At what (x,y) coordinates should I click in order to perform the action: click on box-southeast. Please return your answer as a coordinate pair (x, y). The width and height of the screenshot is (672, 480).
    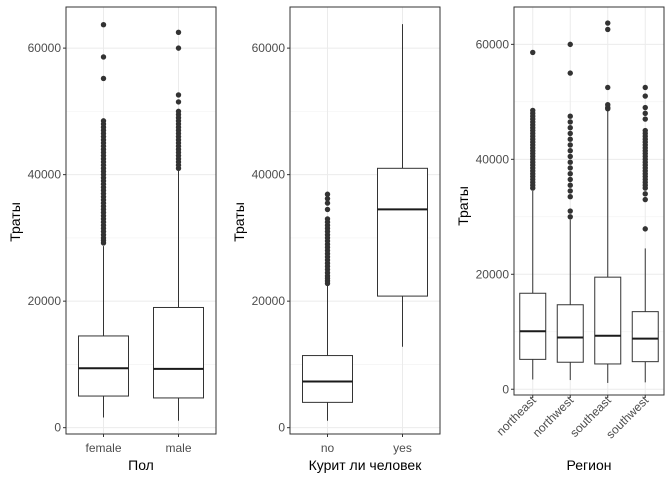
    Looking at the image, I should click on (608, 201).